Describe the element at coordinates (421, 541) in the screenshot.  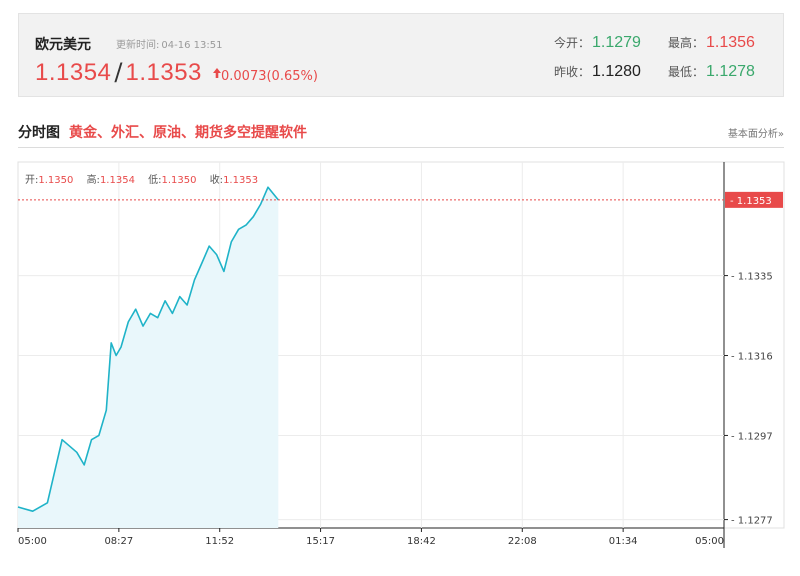
I see `x-tick-label: 18:42` at that location.